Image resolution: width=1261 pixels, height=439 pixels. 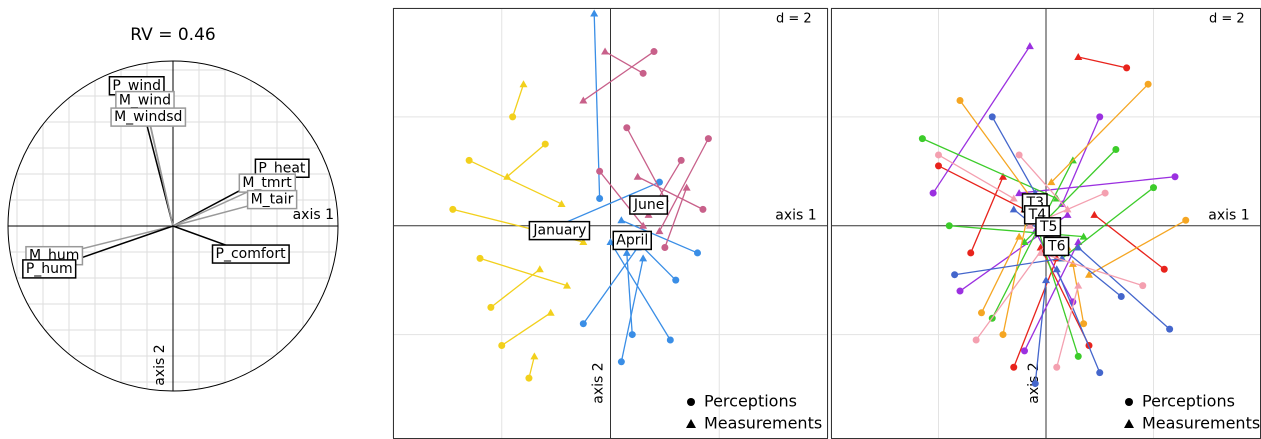 I want to click on legend-label: Perceptions, so click(x=1188, y=401).